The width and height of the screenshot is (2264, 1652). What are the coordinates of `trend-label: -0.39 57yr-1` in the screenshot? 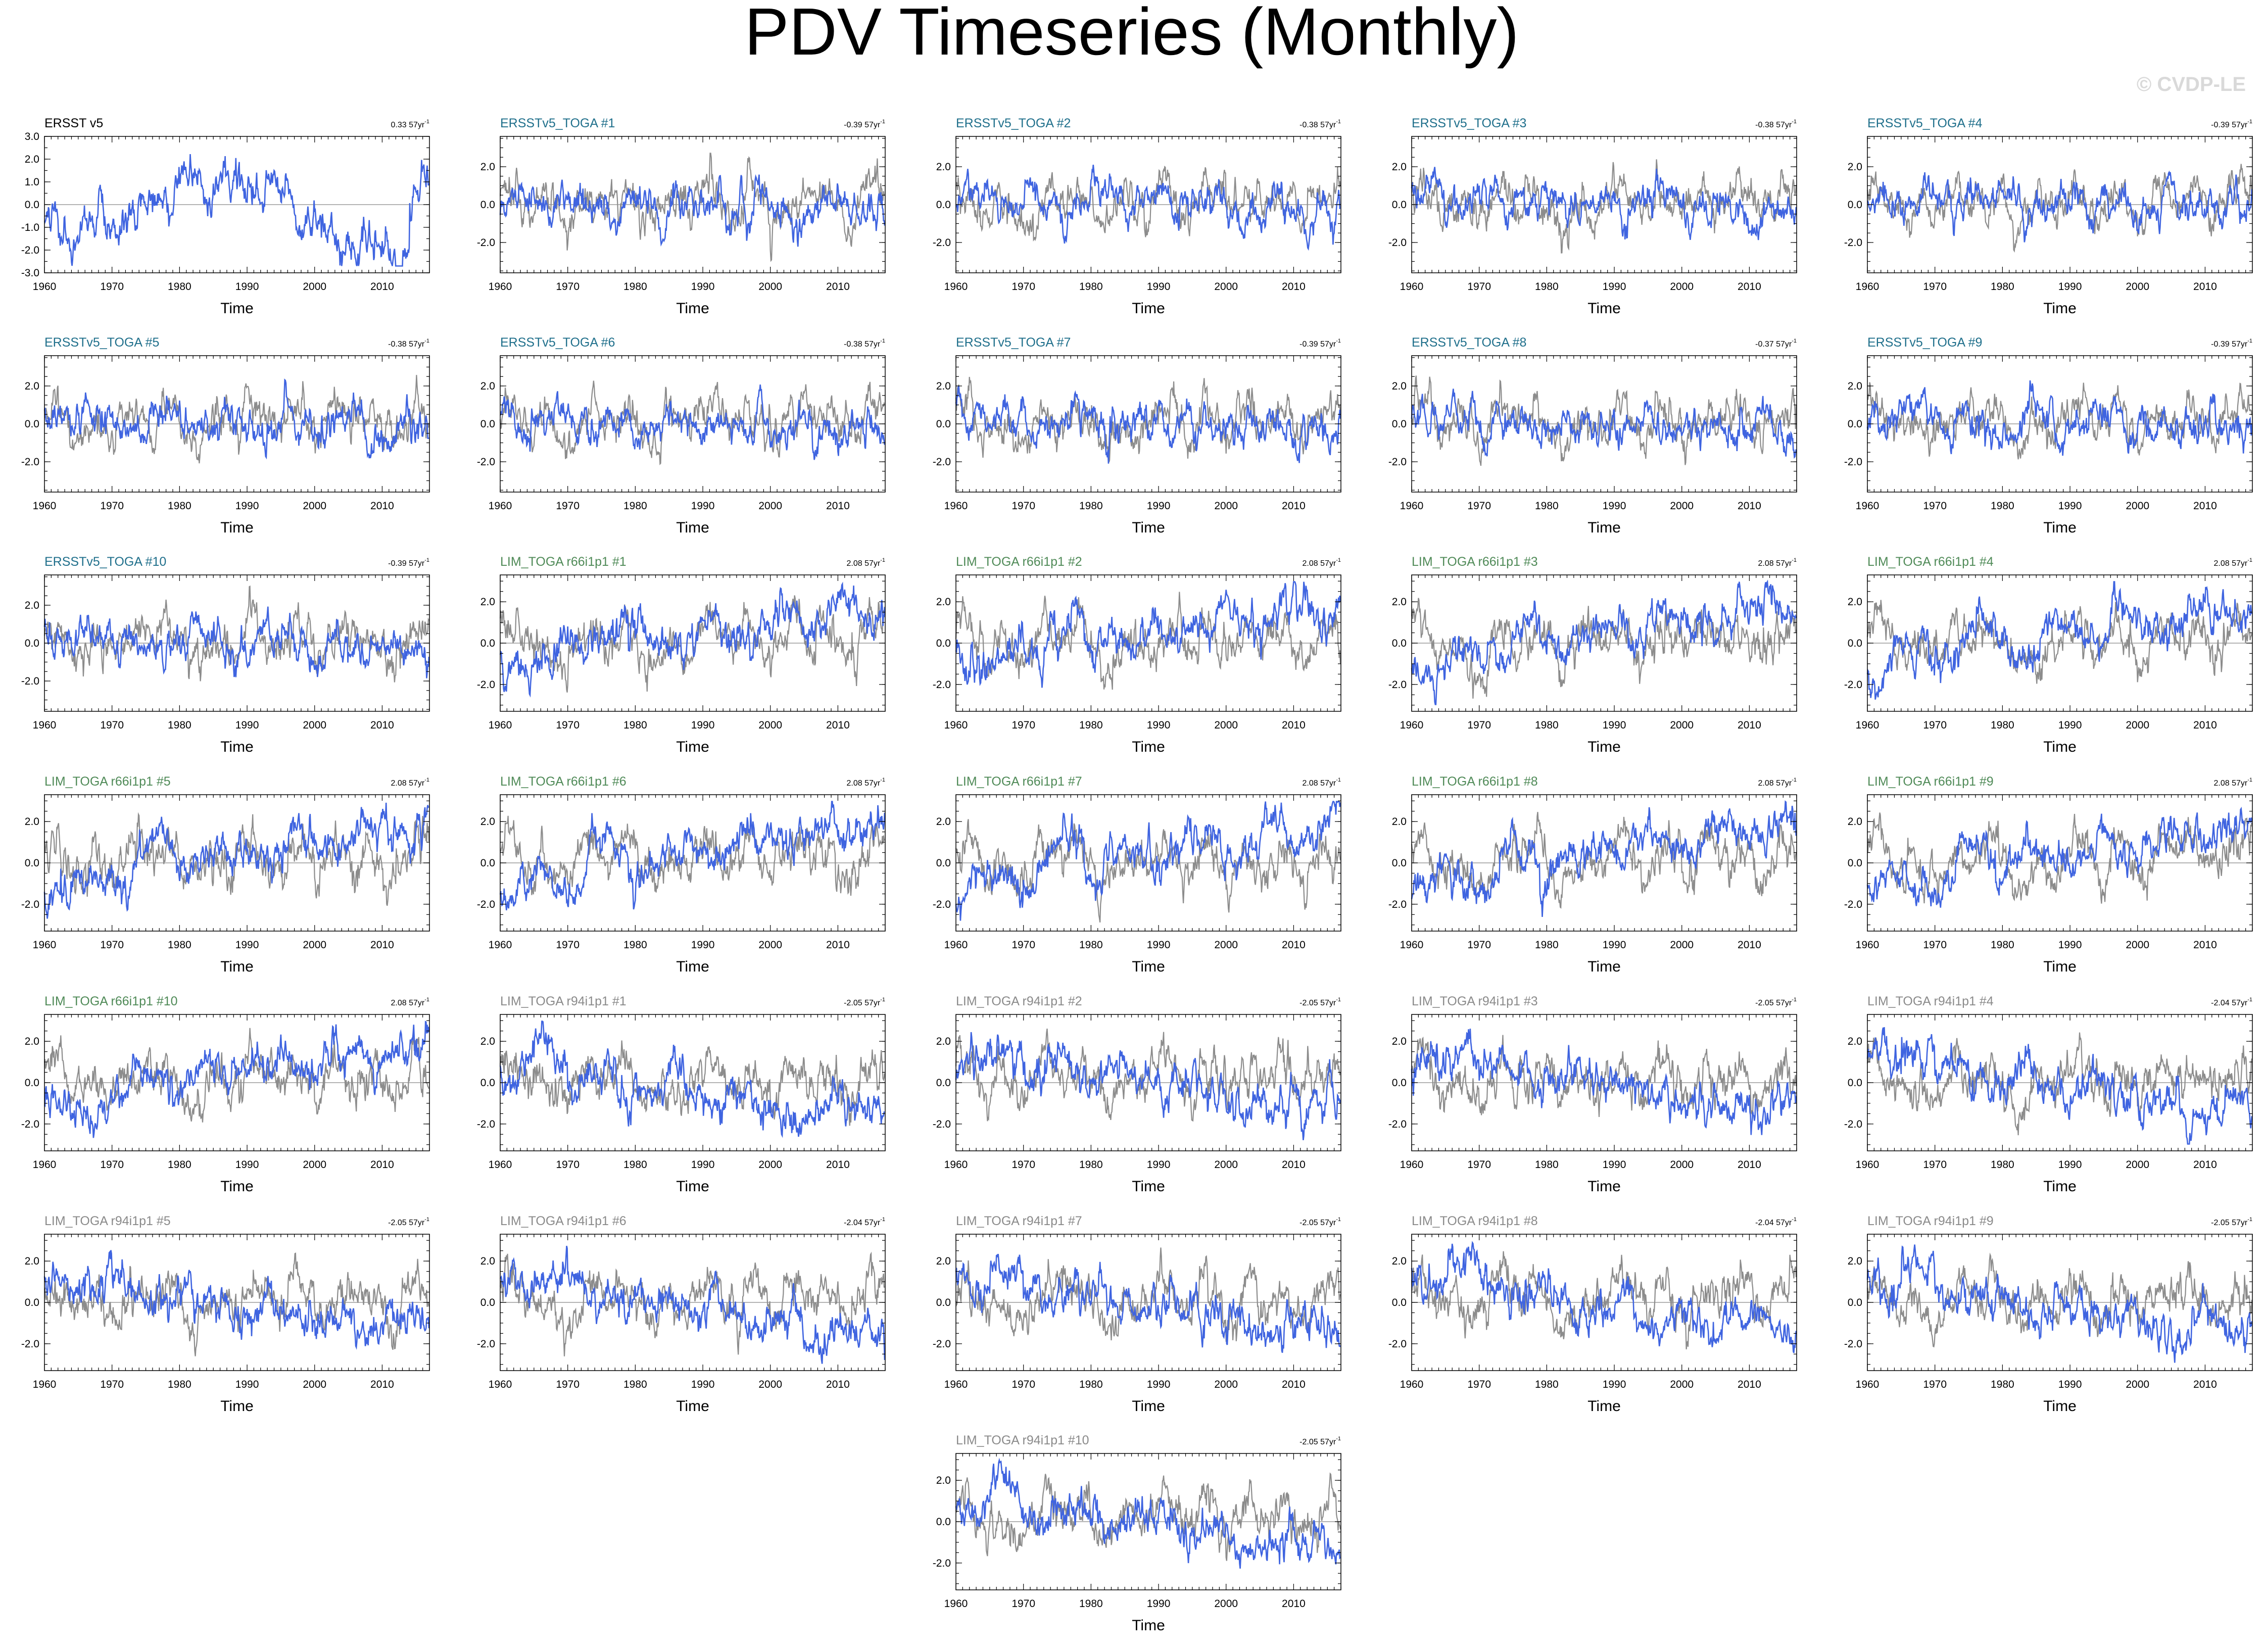 It's located at (865, 124).